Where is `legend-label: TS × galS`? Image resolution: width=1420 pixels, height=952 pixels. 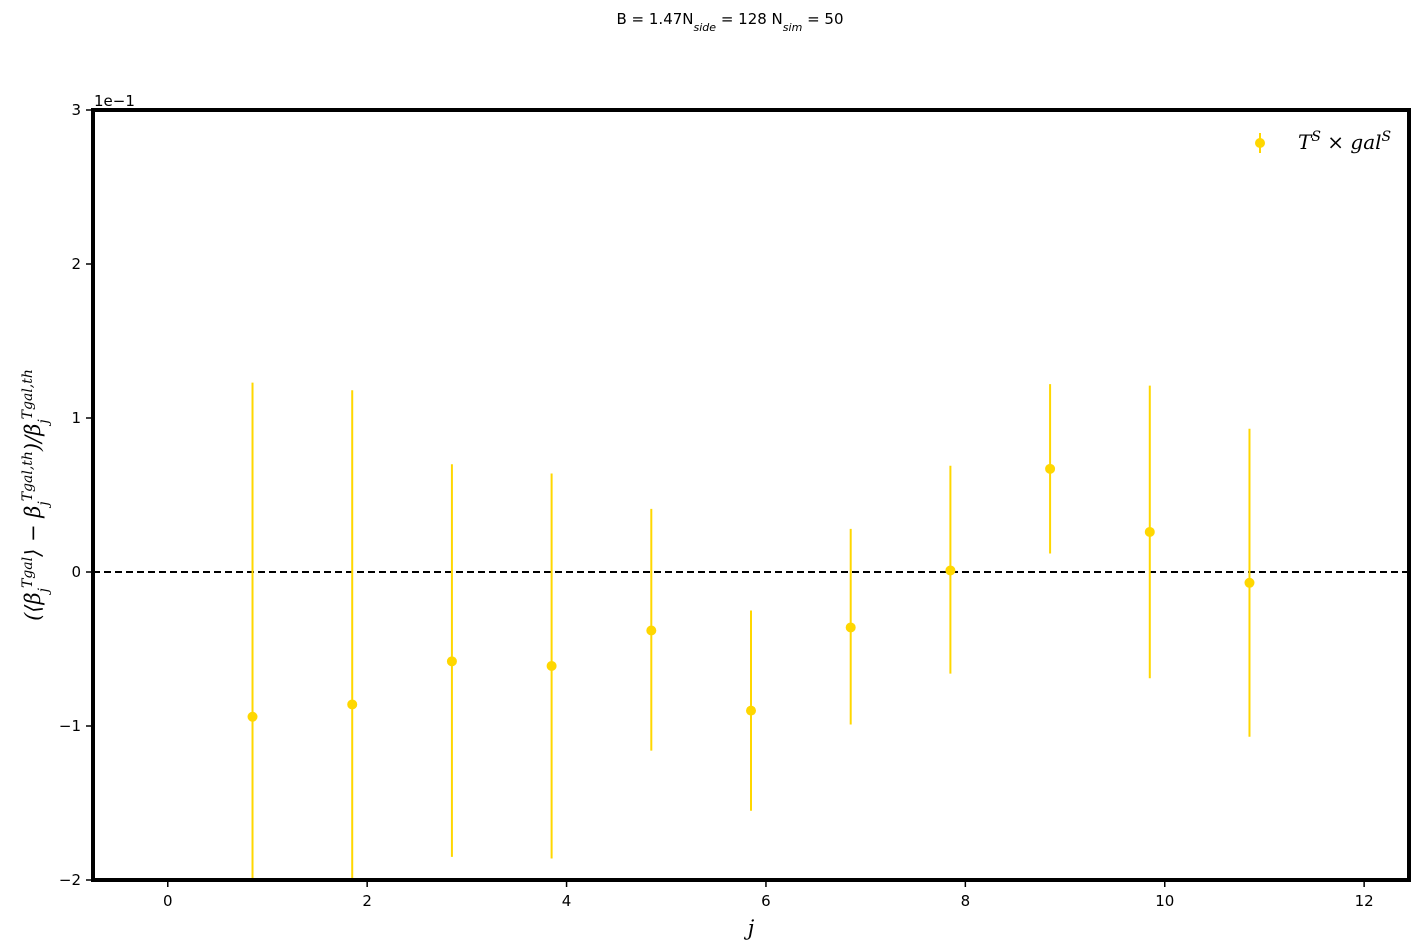 legend-label: TS × galS is located at coordinates (1344, 141).